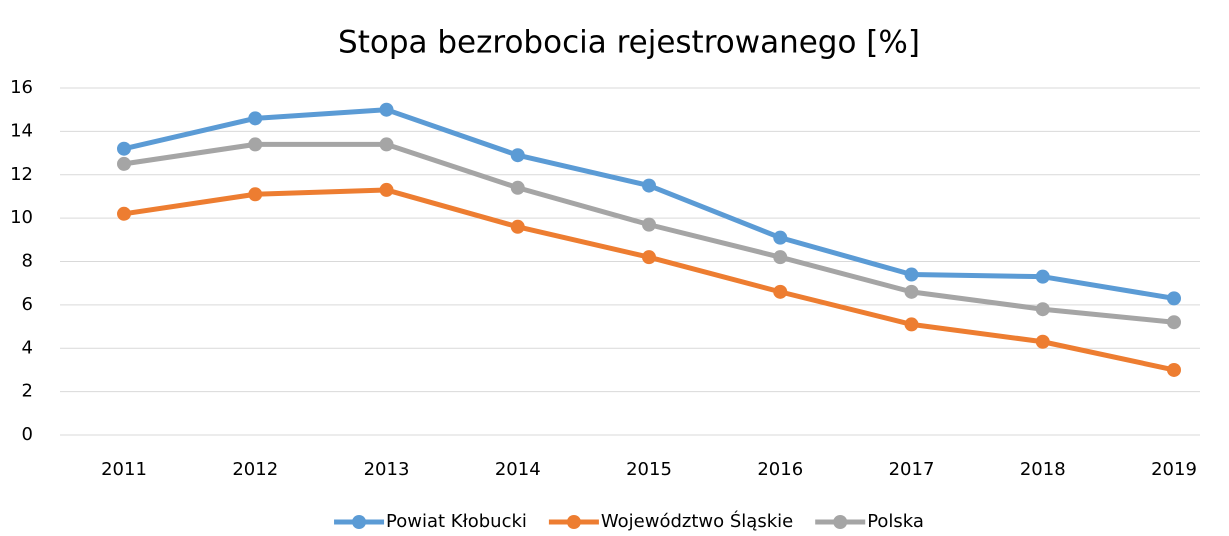 The width and height of the screenshot is (1229, 536). What do you see at coordinates (21, 130) in the screenshot?
I see `y-tick-label: 14` at bounding box center [21, 130].